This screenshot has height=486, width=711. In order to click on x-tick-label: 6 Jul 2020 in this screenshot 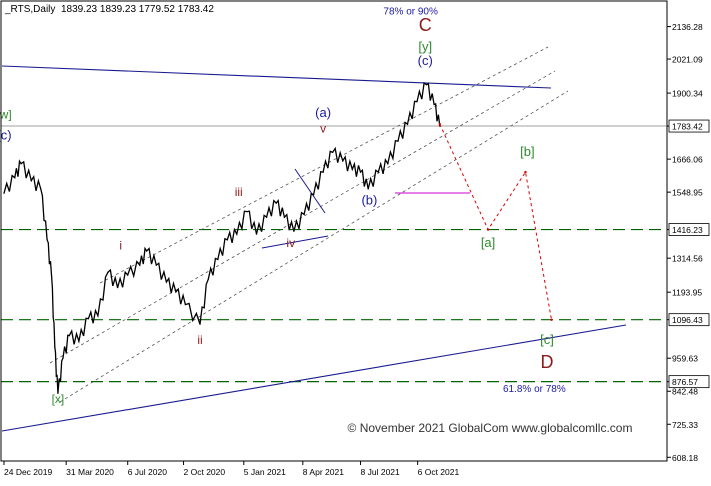, I will do `click(147, 472)`.